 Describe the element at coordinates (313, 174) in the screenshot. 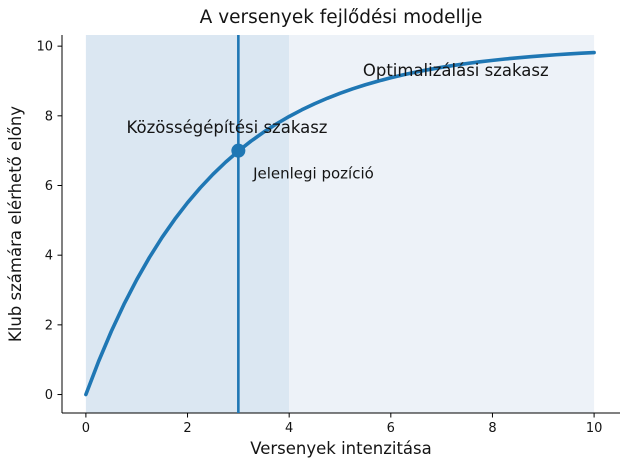

I see `annotation-current-position: Jelenlegi pozíció` at that location.